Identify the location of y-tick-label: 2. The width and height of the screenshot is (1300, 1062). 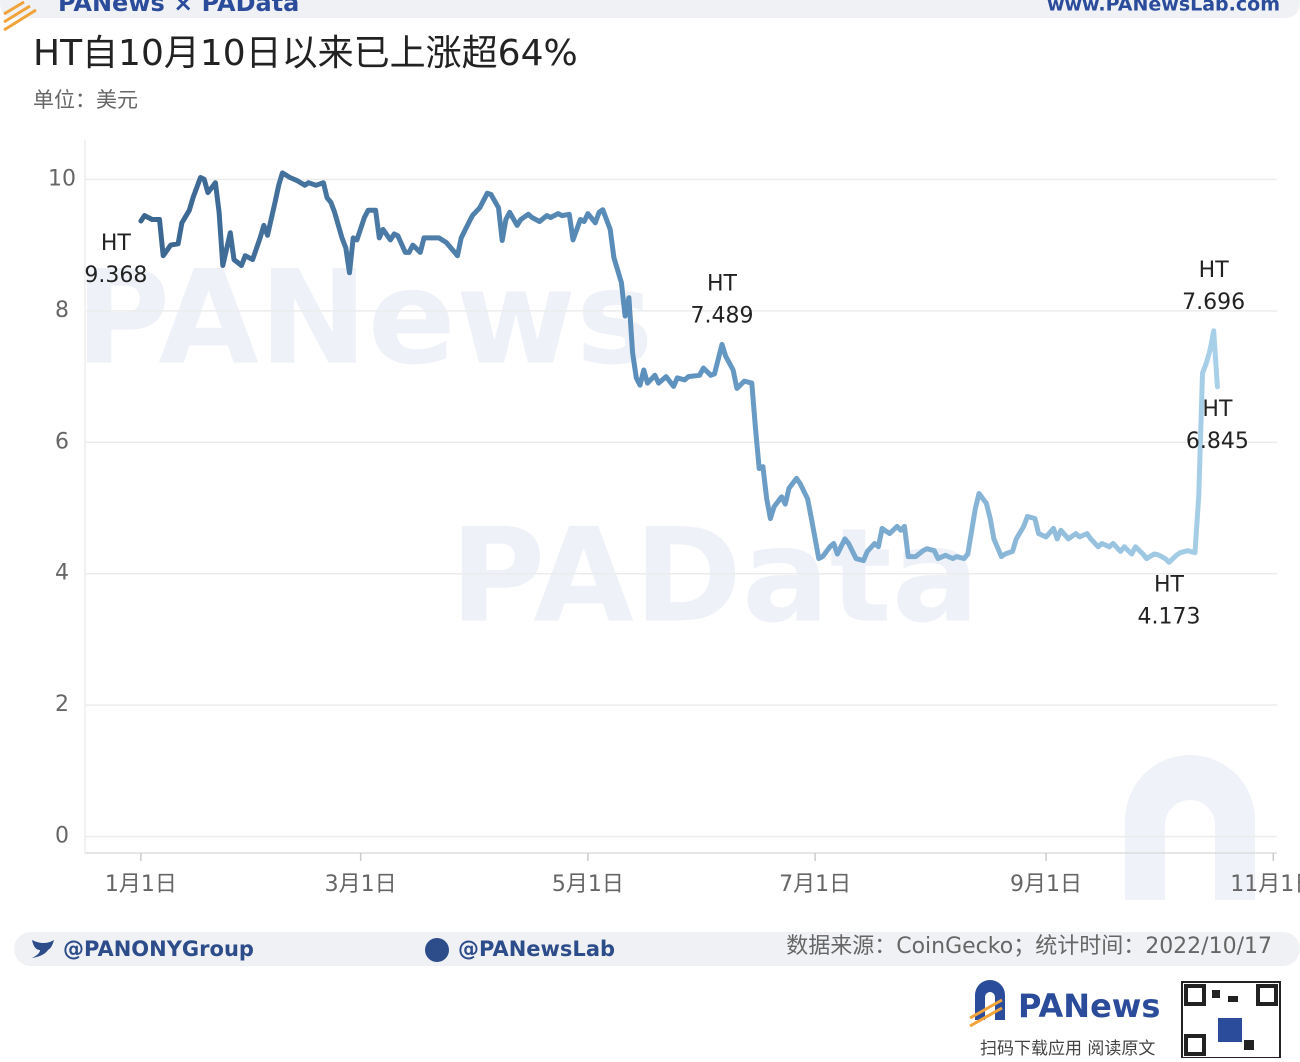
(62, 704).